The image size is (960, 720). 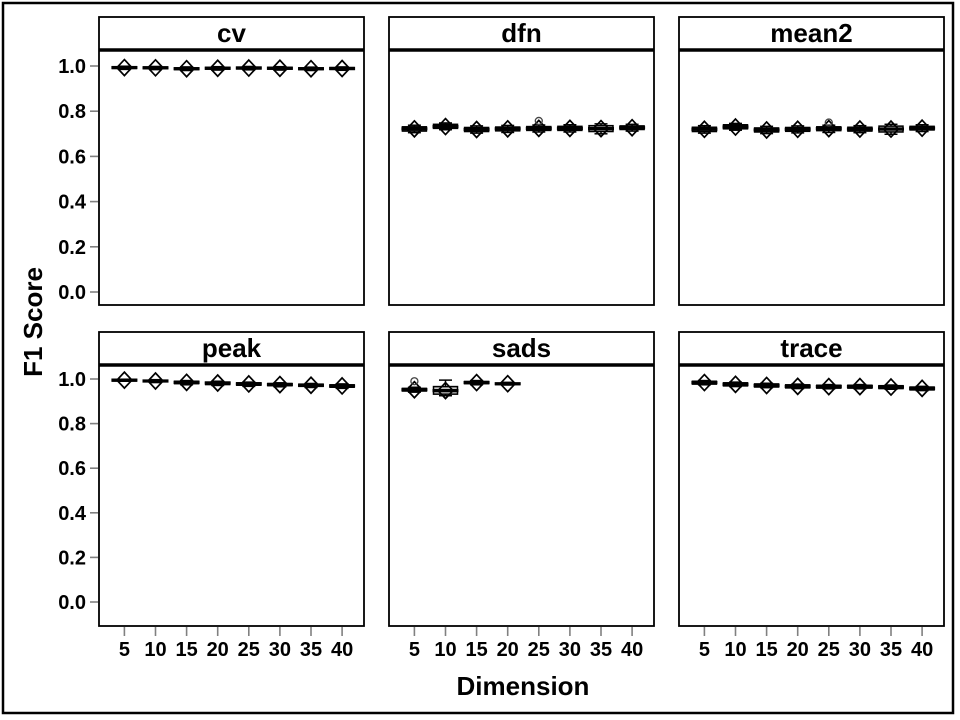 What do you see at coordinates (231, 479) in the screenshot?
I see `panel-frame-peak` at bounding box center [231, 479].